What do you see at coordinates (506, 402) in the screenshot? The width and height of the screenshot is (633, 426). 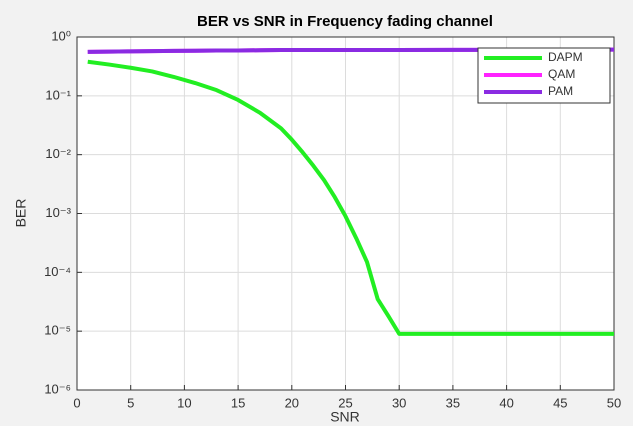 I see `x-tick-label: 40` at bounding box center [506, 402].